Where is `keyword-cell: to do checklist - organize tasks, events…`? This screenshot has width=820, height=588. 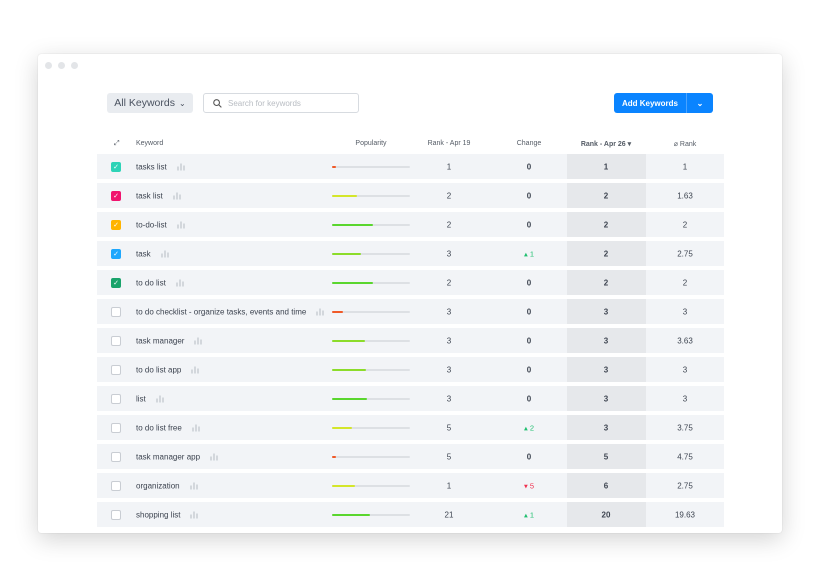 keyword-cell: to do checklist - organize tasks, events… is located at coordinates (230, 311).